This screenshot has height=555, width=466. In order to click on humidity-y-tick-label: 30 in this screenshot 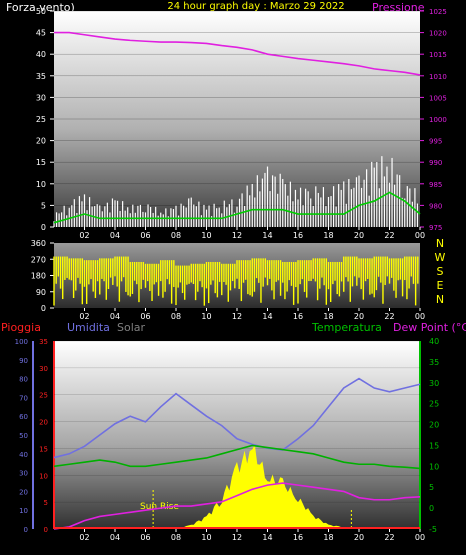, I will do `click(23, 474)`.